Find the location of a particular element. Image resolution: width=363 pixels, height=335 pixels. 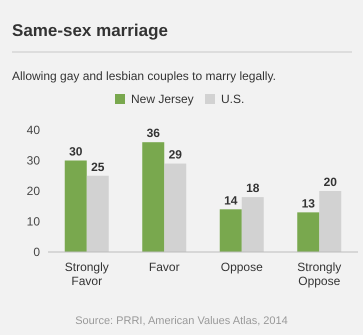

x-tick-label: Strongly Oppose is located at coordinates (319, 274).